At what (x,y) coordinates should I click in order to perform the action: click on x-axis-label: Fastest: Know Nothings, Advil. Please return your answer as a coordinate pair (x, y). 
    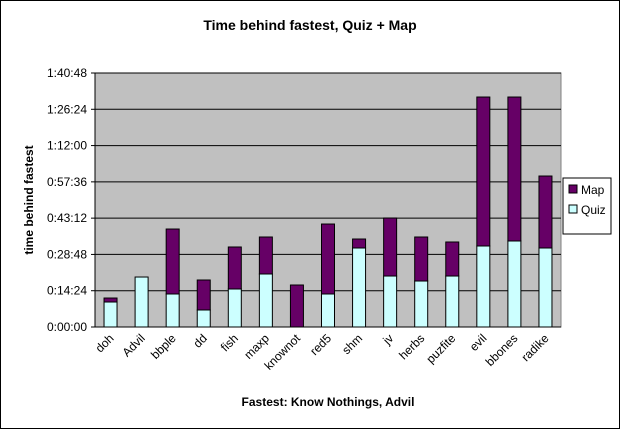
    Looking at the image, I should click on (328, 402).